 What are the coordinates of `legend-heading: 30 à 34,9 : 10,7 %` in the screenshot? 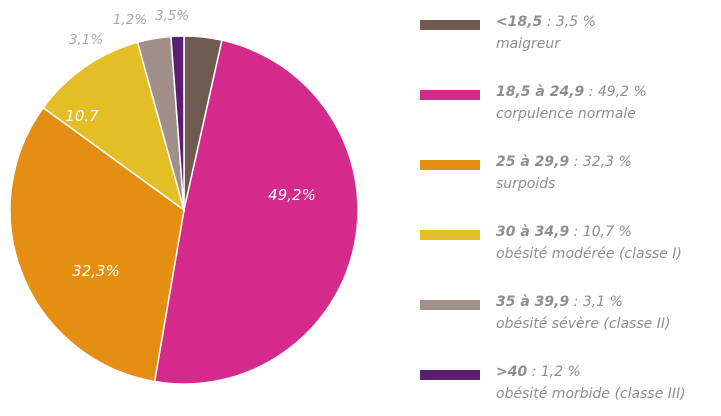 It's located at (564, 232).